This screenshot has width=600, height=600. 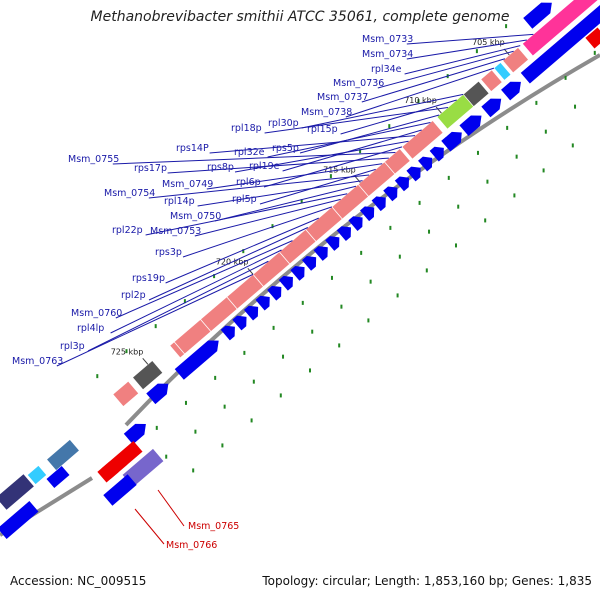 I want to click on gene-label: rps19p, so click(x=148, y=278).